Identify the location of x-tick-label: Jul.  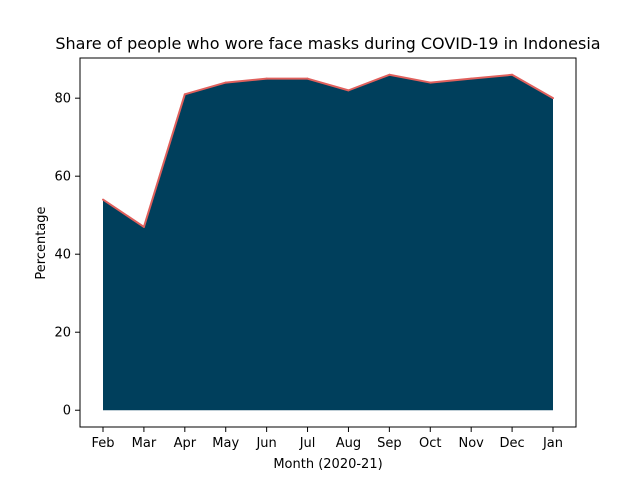
(307, 443).